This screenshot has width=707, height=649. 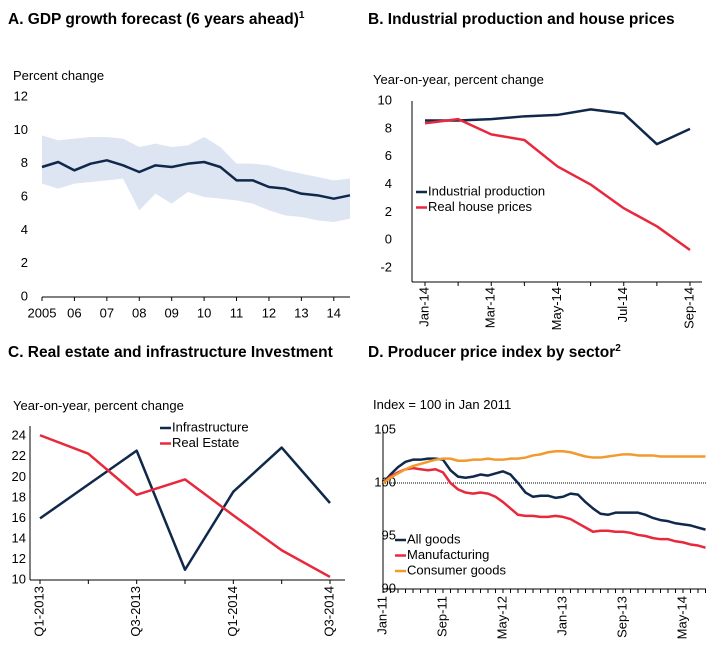 I want to click on x-tick-label: 07, so click(x=107, y=312).